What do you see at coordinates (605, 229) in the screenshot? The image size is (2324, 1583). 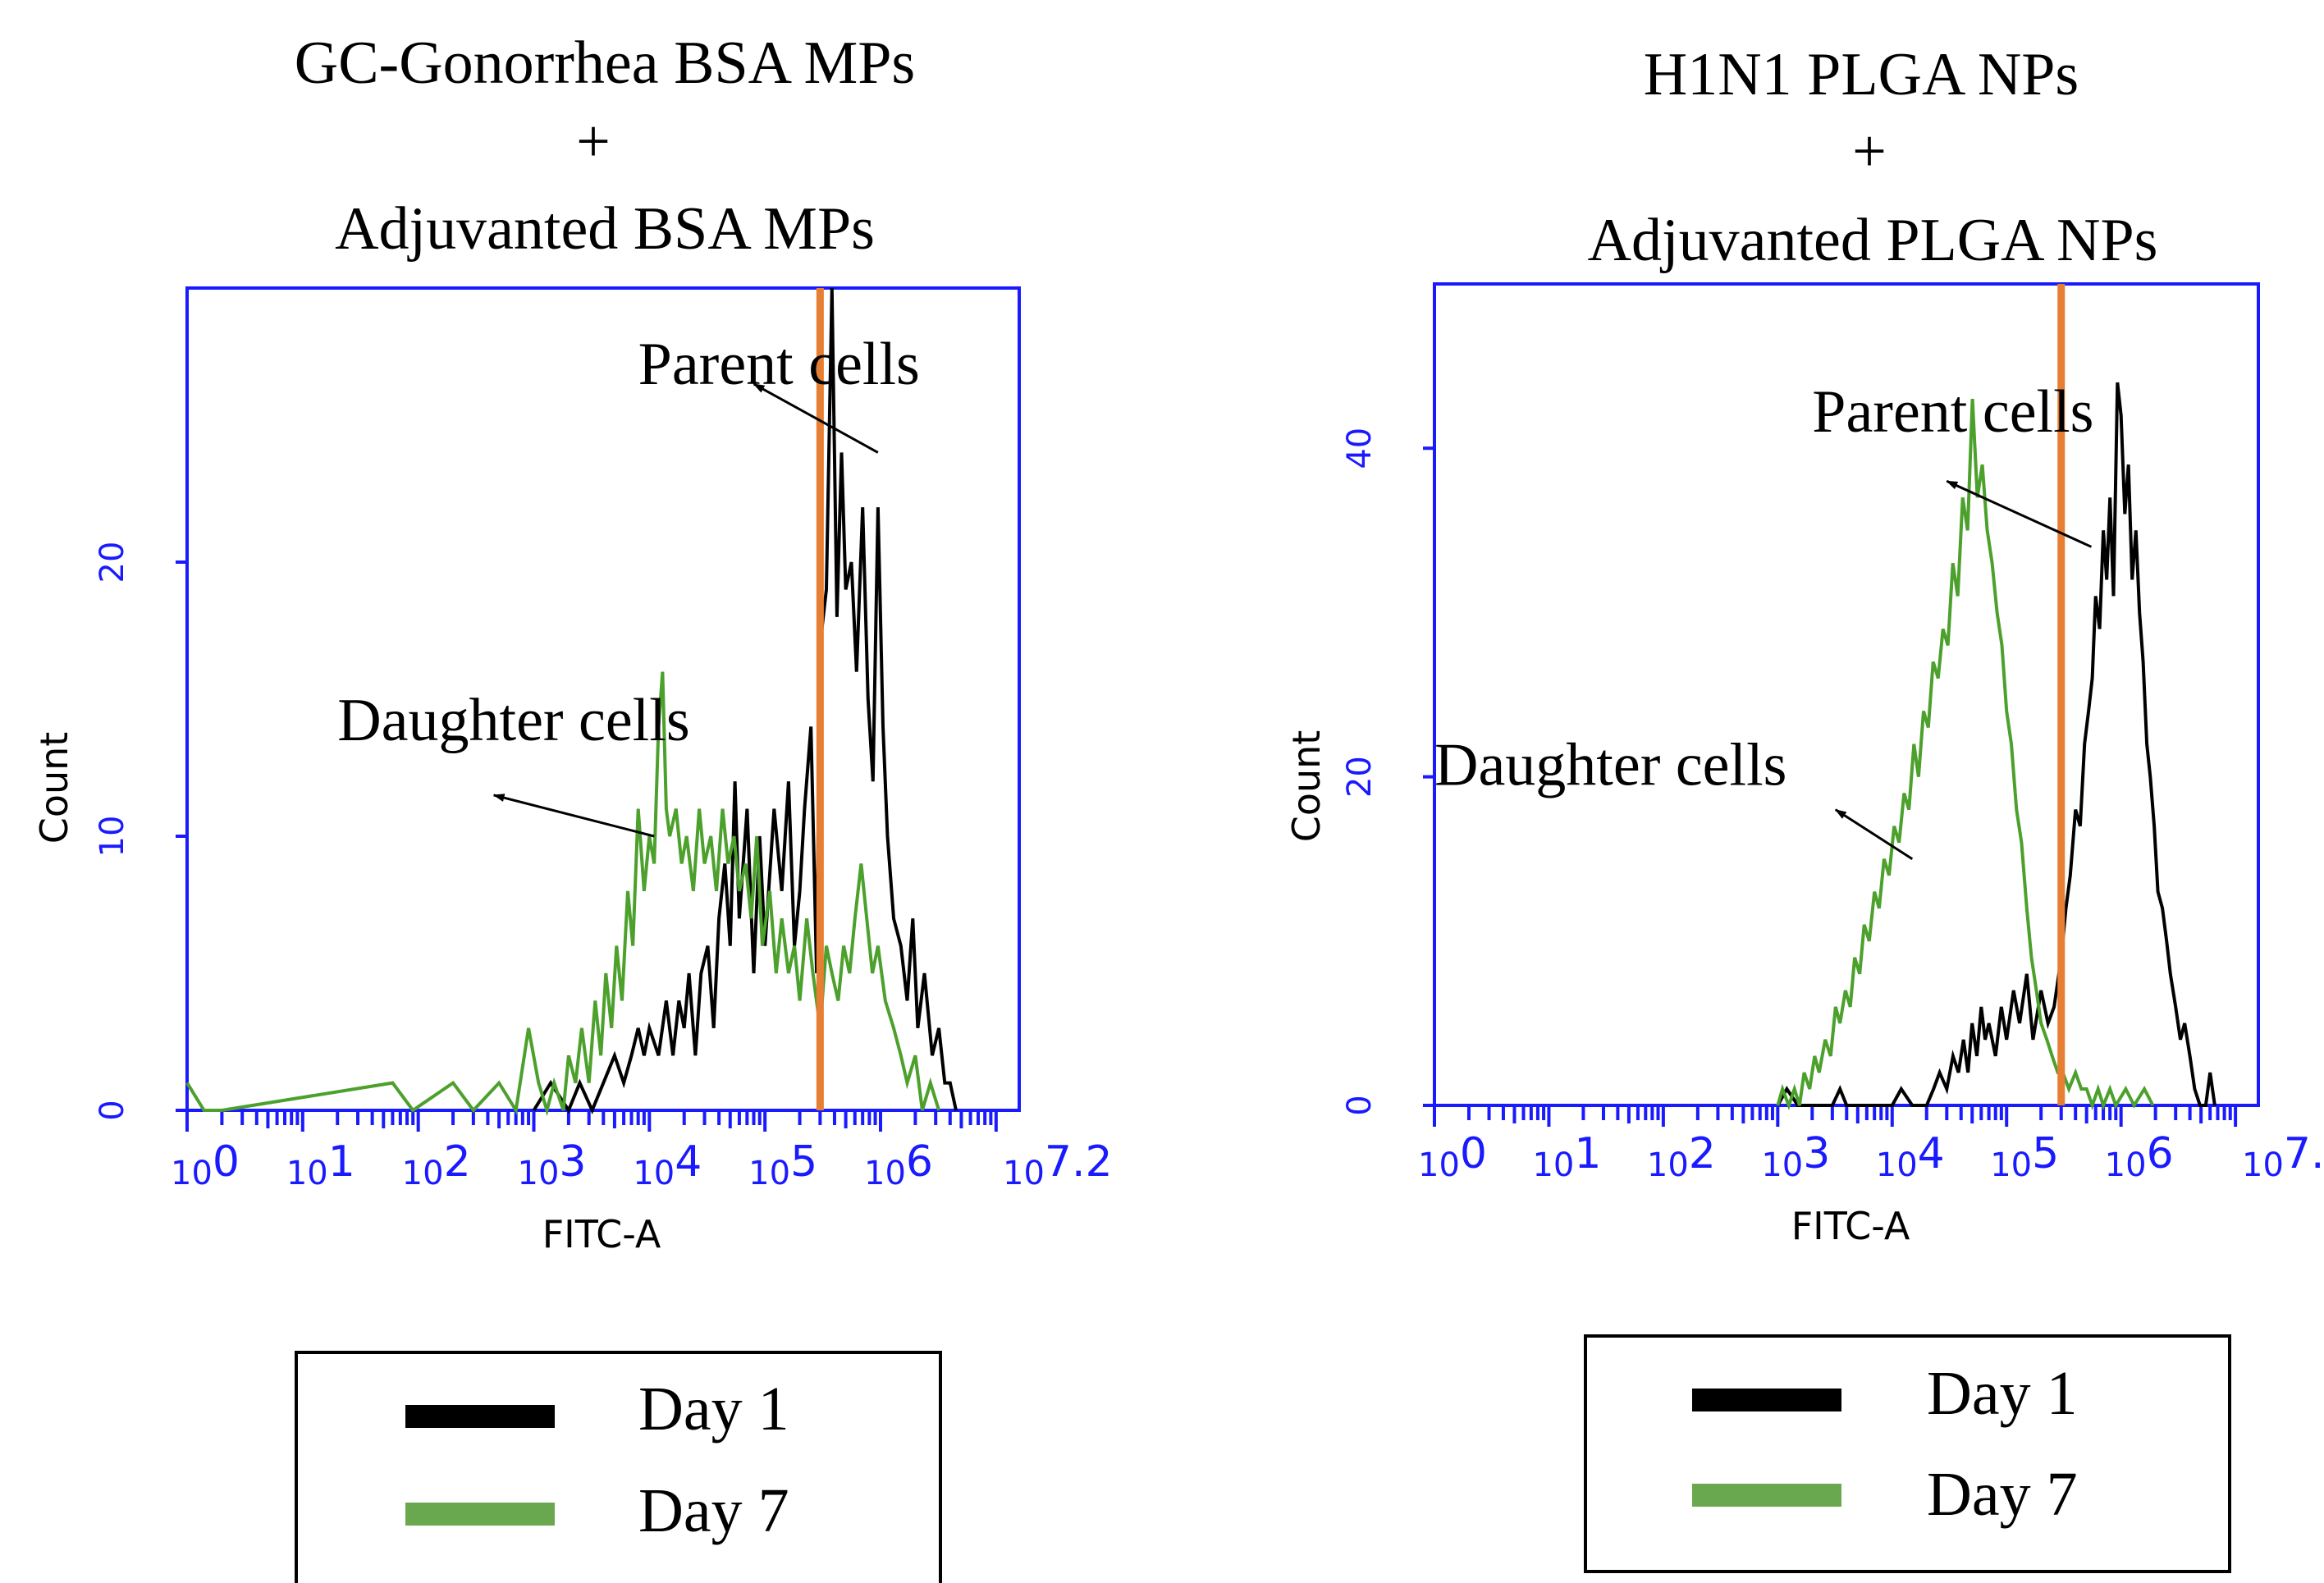 I see `title-line: Adjuvanted BSA MPs` at bounding box center [605, 229].